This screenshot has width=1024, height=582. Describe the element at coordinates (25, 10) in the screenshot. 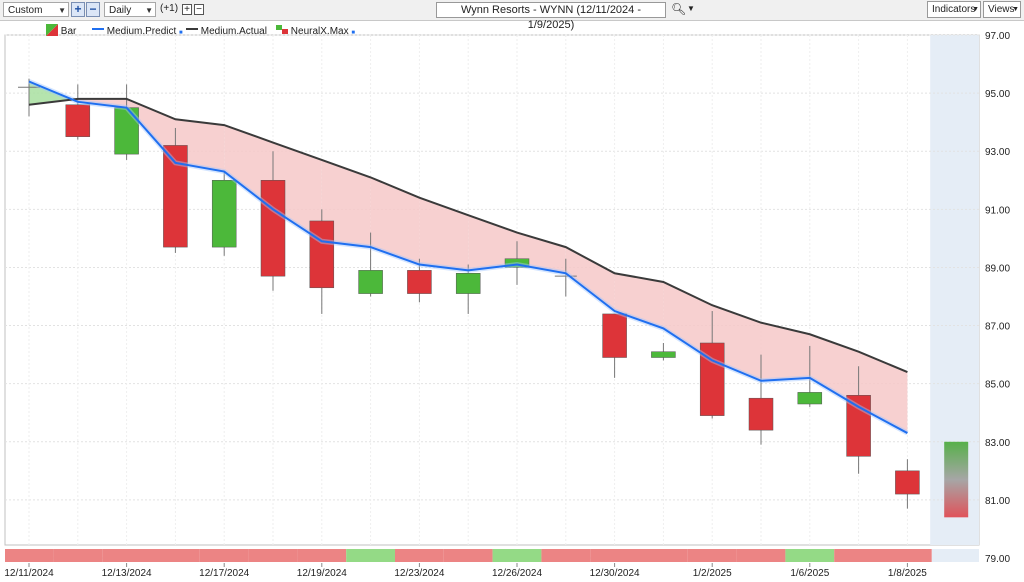

I see `preset-value: Custom` at that location.